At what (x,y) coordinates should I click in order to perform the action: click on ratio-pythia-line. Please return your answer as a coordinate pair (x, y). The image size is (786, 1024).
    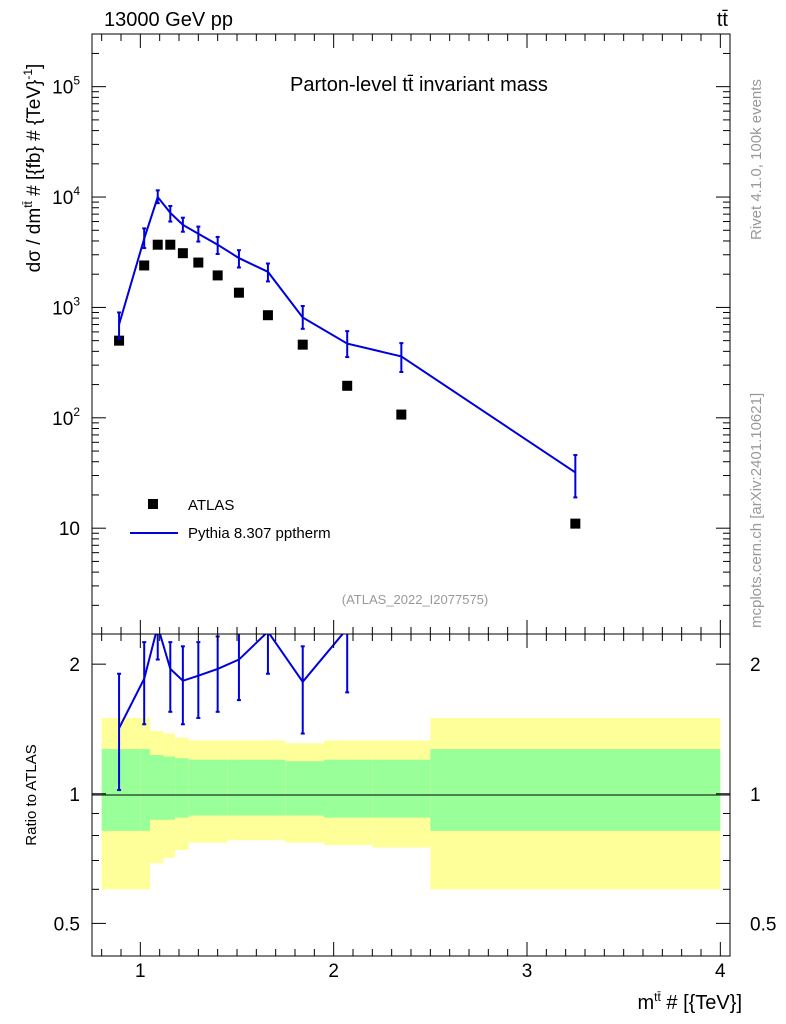
    Looking at the image, I should click on (231, 681).